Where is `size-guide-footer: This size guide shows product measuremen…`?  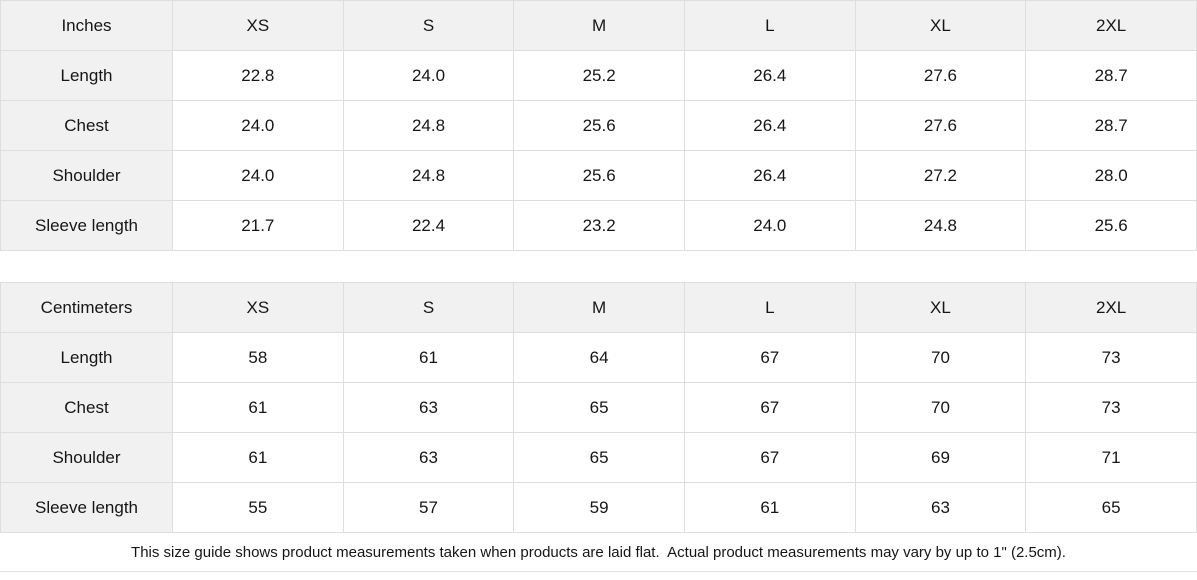
size-guide-footer: This size guide shows product measuremen… is located at coordinates (598, 552).